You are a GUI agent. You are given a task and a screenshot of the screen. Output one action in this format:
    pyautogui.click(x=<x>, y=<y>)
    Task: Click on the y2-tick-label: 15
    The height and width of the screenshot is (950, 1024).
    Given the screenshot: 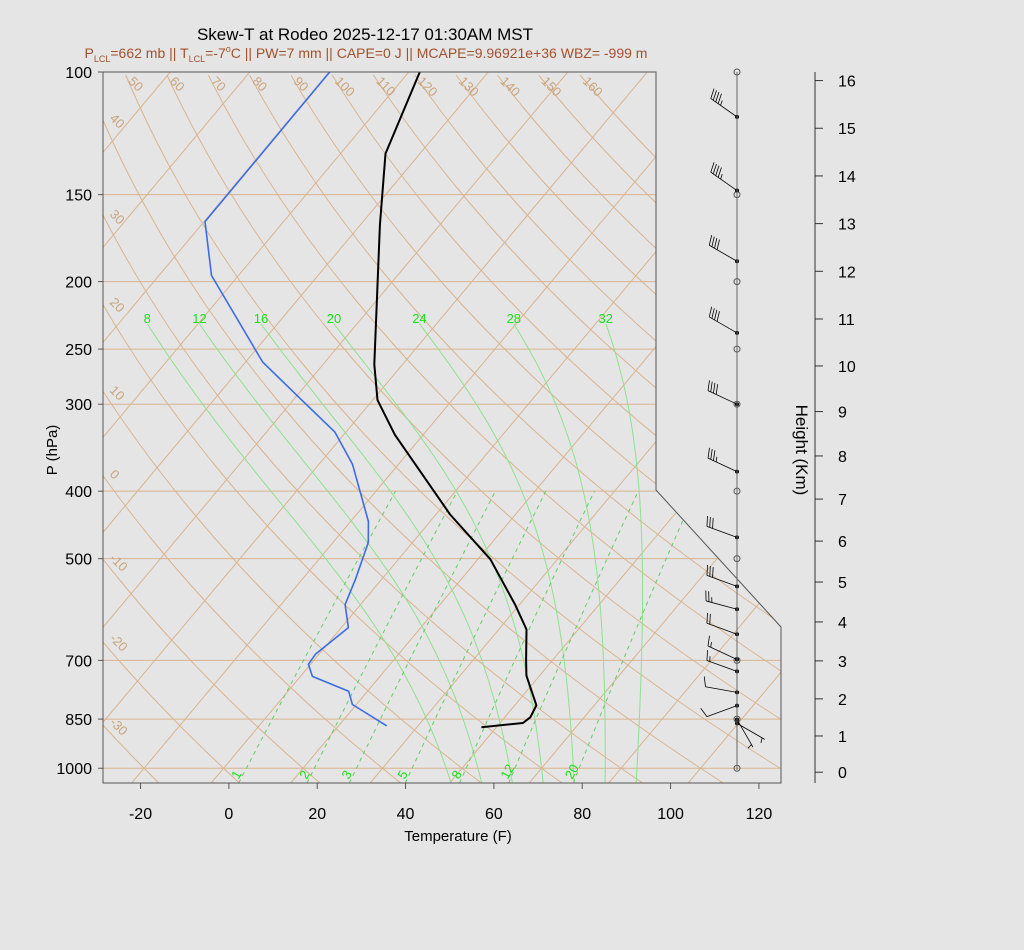 What is the action you would take?
    pyautogui.click(x=847, y=129)
    